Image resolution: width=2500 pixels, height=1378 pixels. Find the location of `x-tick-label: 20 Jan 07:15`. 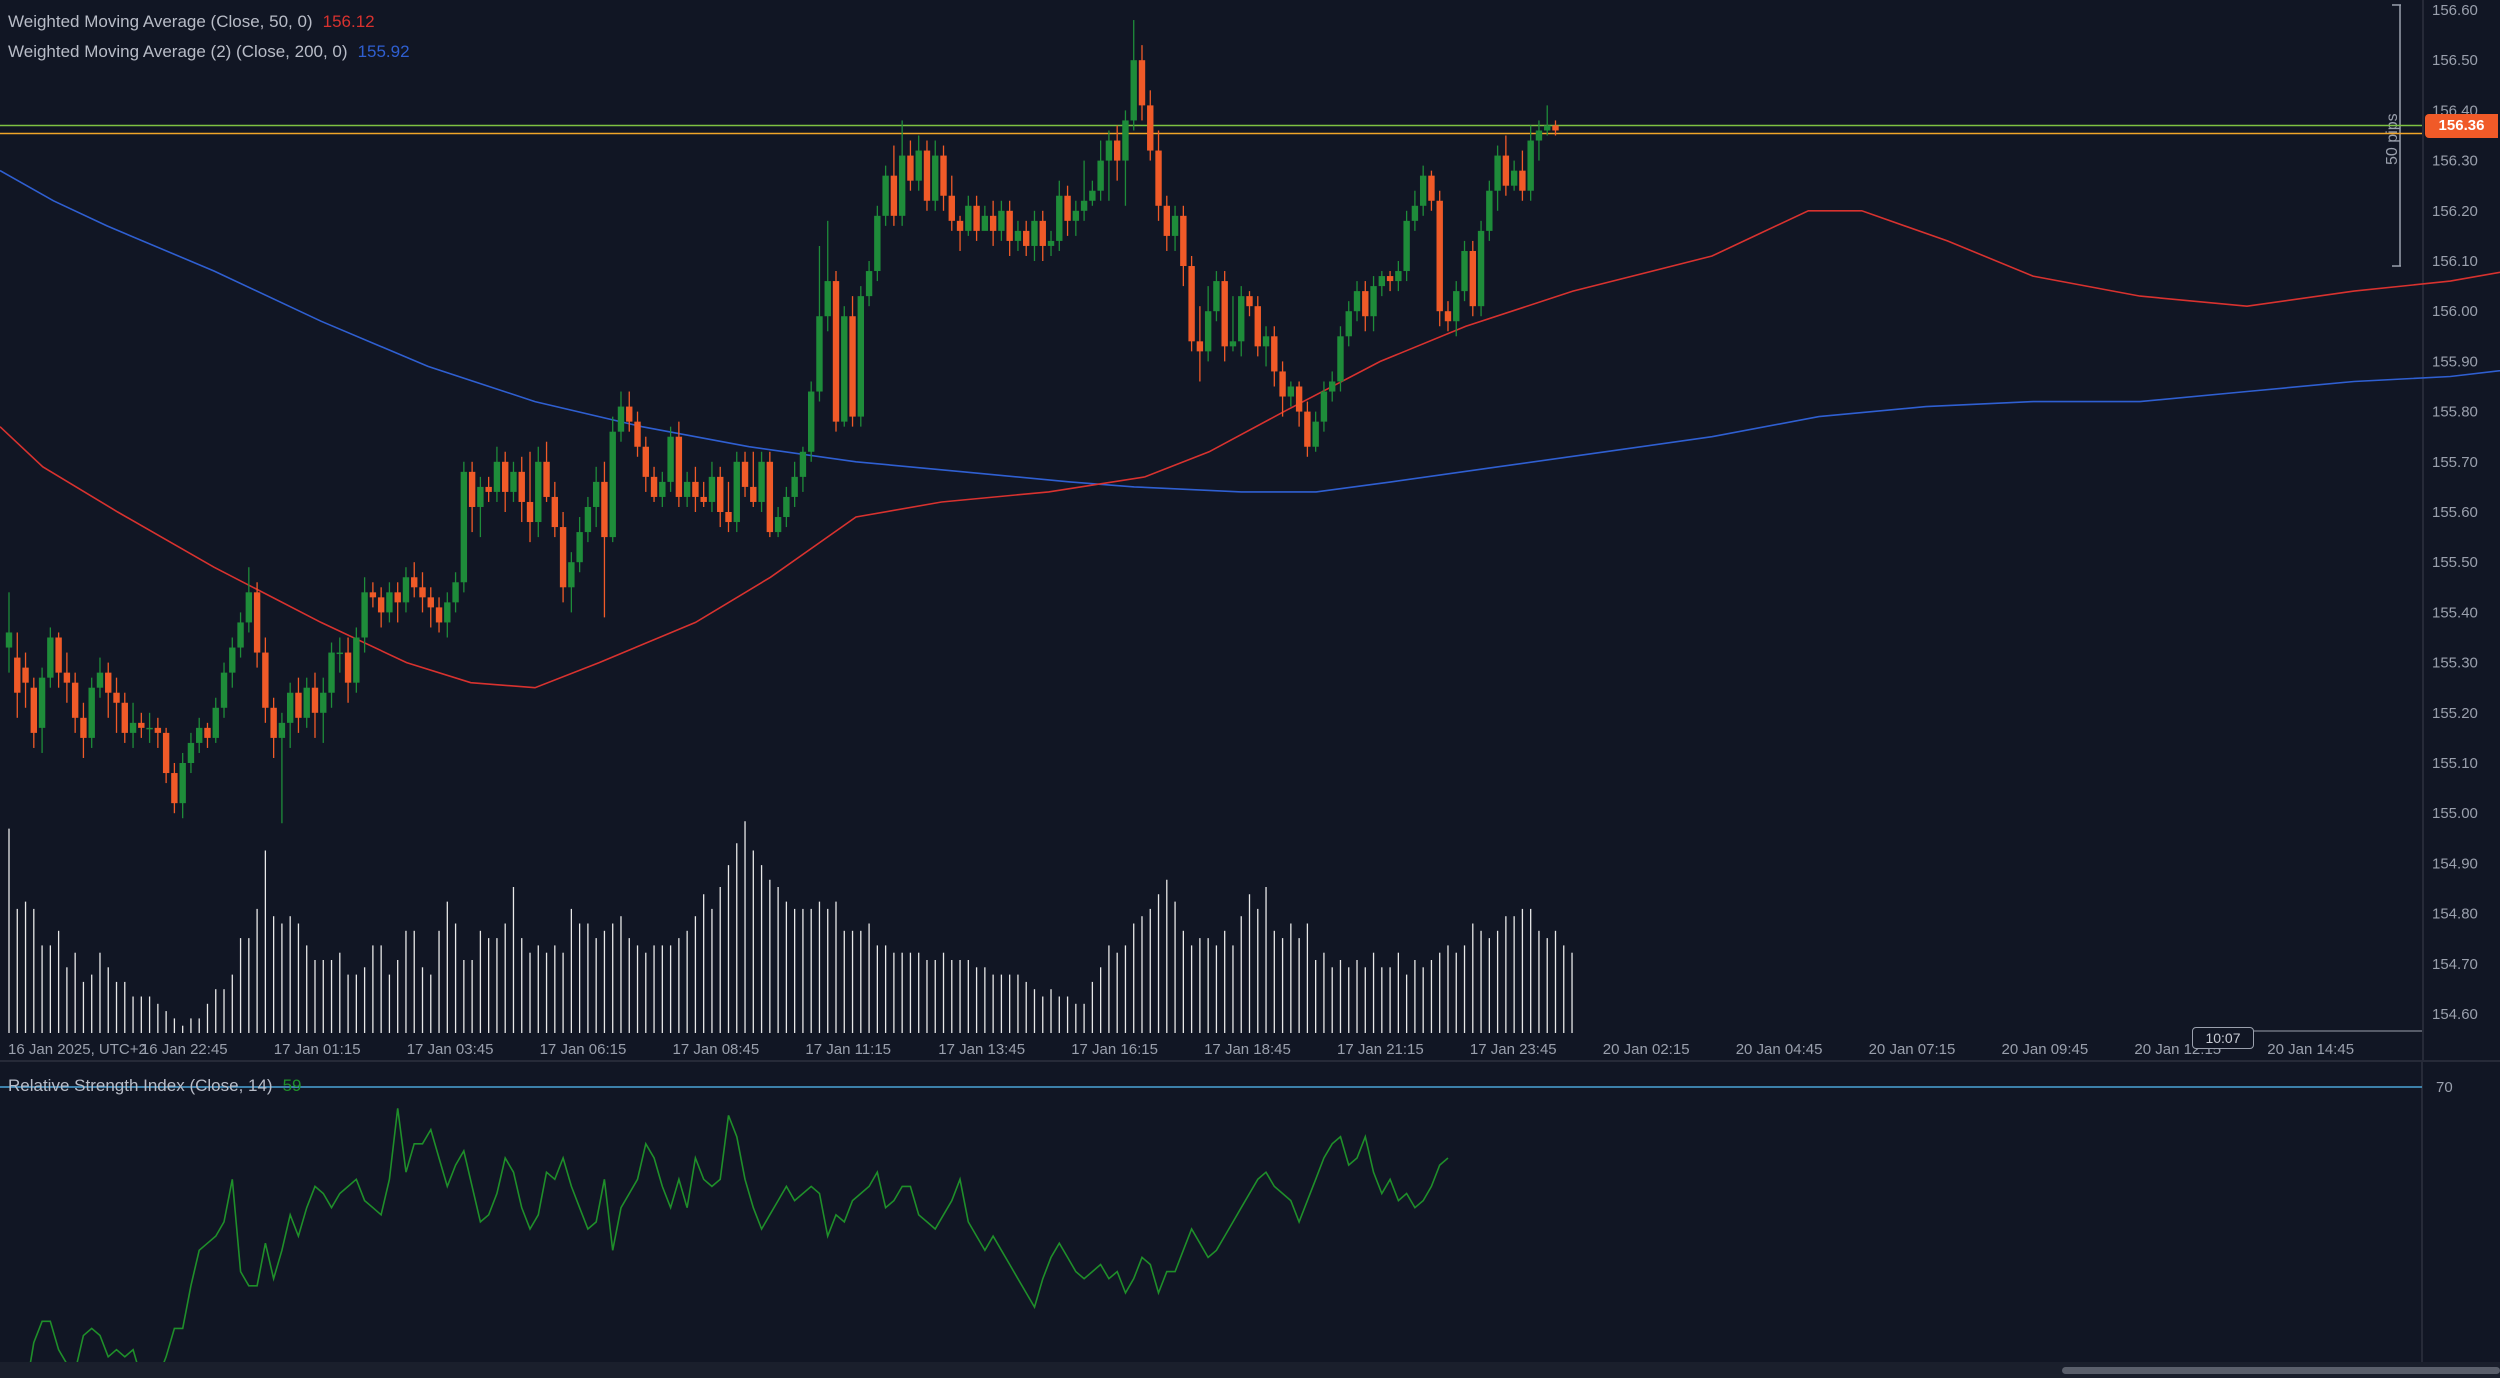

x-tick-label: 20 Jan 07:15 is located at coordinates (1912, 1049).